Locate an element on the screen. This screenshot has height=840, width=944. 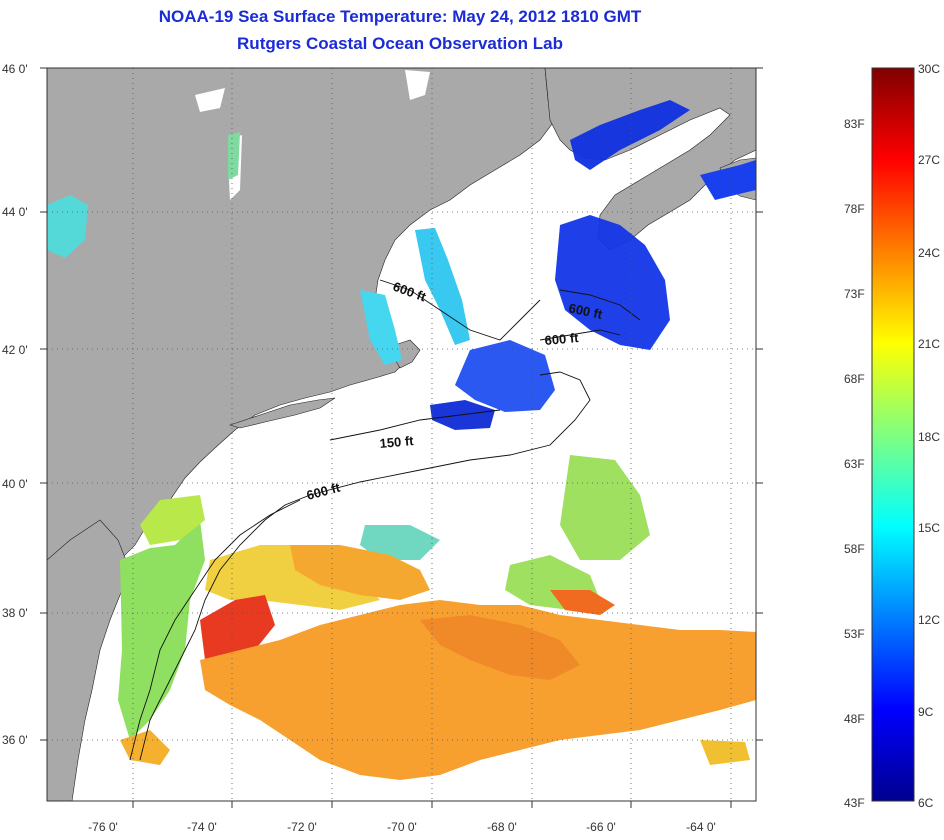
colorbar-label-f: 63F is located at coordinates (854, 464).